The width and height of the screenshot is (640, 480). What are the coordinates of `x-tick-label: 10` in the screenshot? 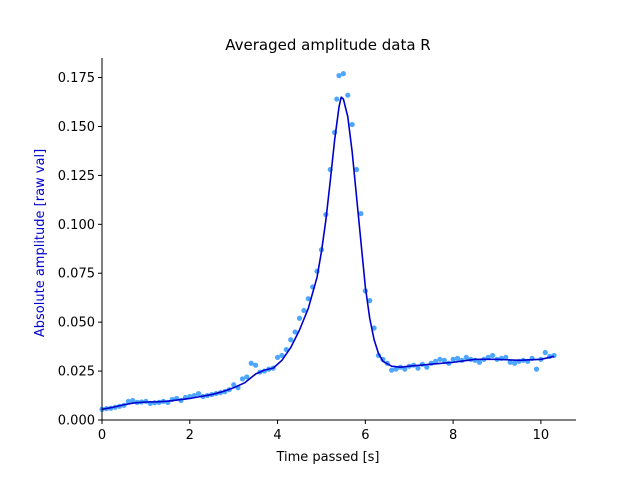 It's located at (541, 435).